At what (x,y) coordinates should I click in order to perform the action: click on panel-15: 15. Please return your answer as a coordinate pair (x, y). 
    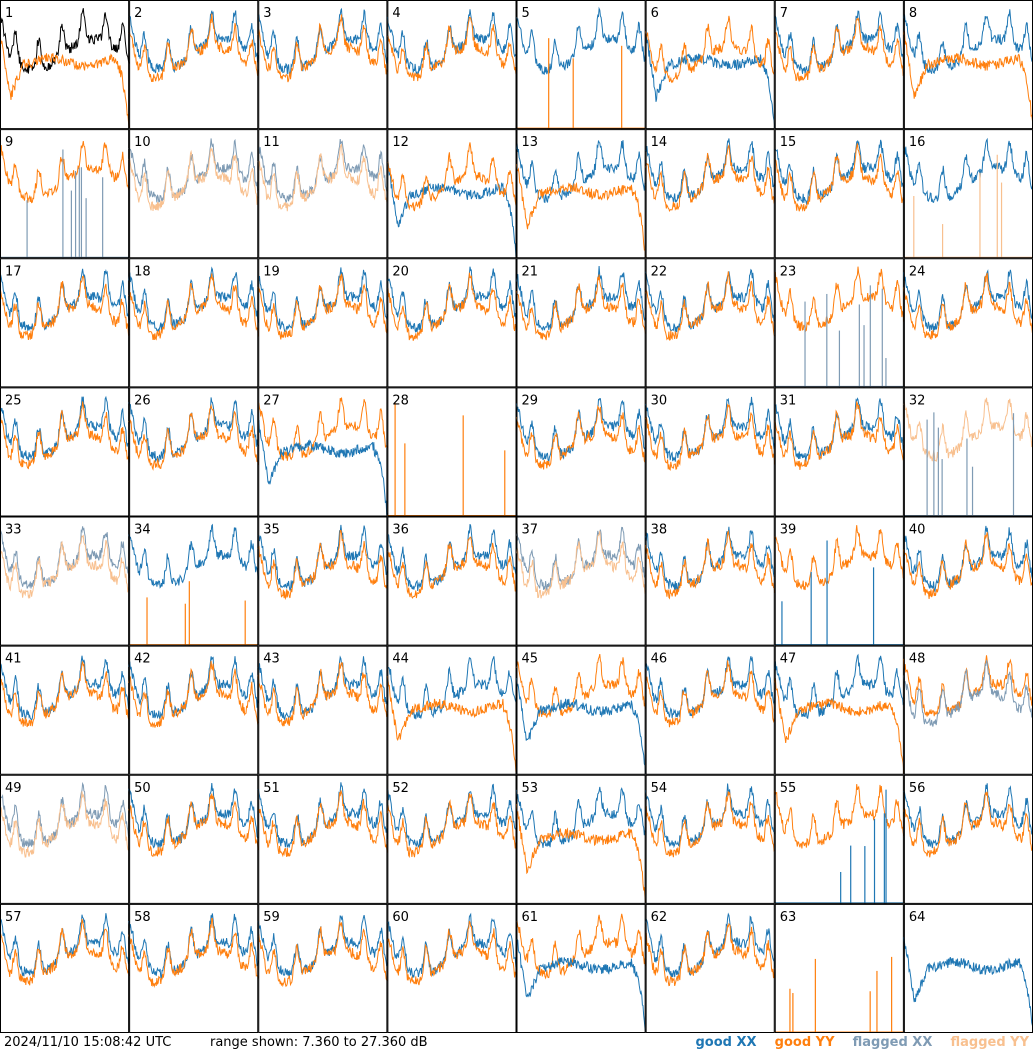
    Looking at the image, I should click on (839, 194).